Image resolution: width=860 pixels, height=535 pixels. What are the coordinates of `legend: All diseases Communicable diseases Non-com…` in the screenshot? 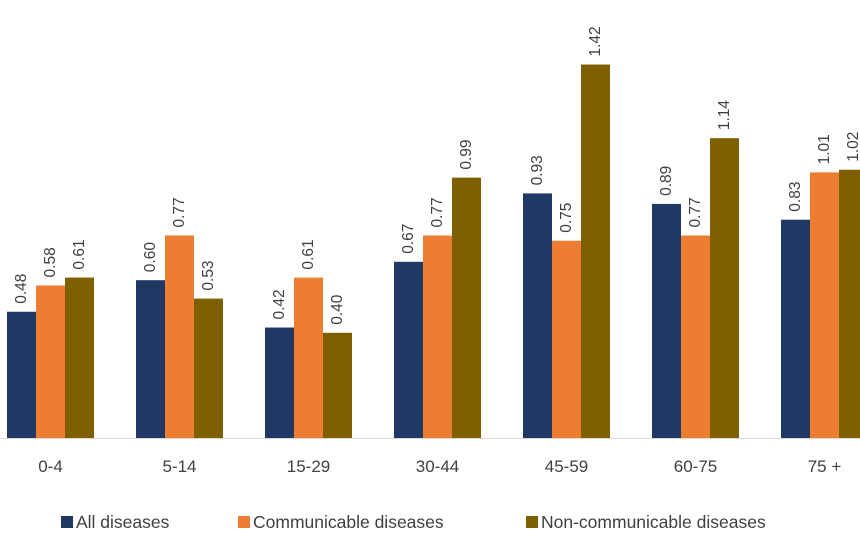 It's located at (413, 522).